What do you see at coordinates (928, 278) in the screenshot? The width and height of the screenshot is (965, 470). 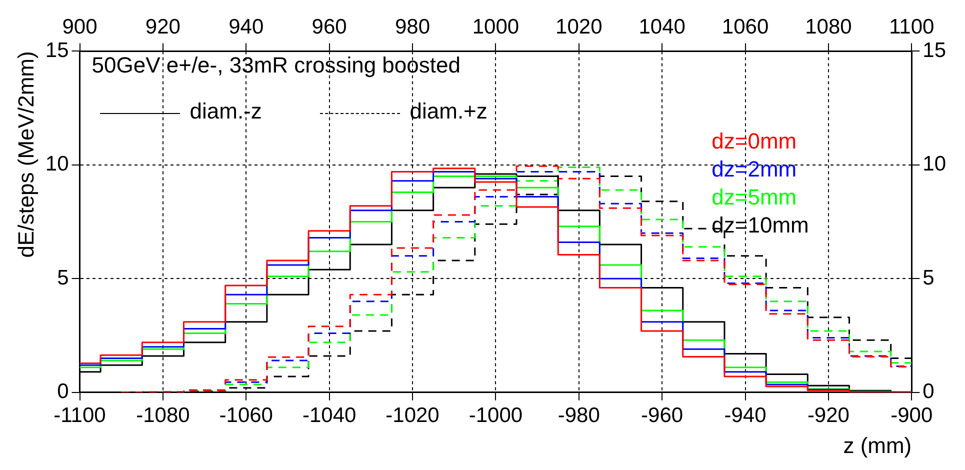 I see `y2-tick-label: 5` at bounding box center [928, 278].